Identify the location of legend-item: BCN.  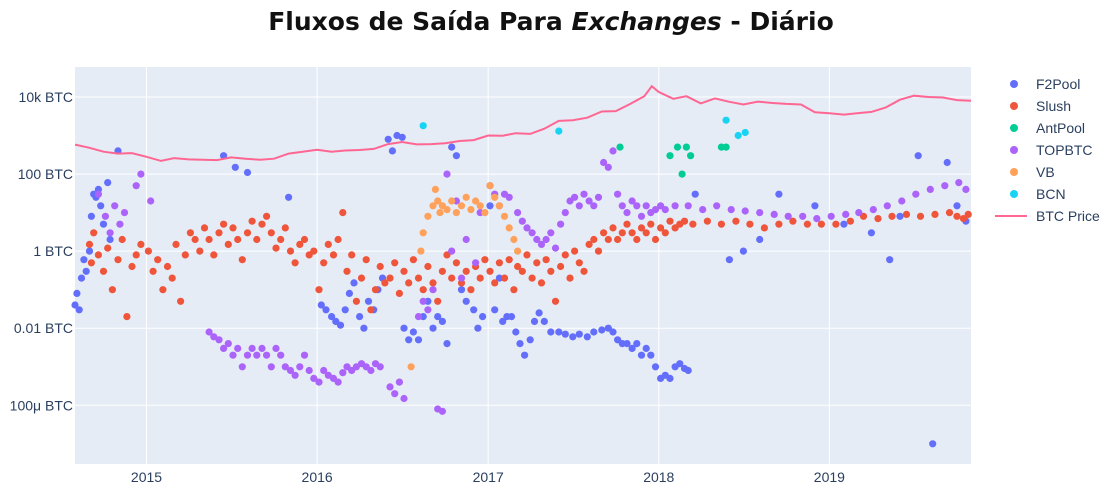
(1038, 194).